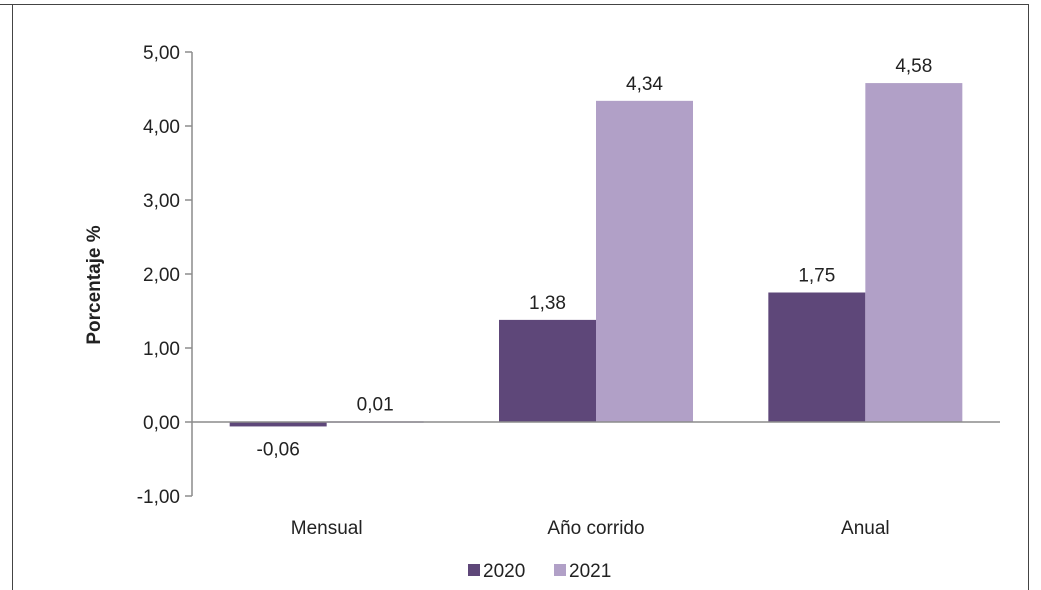 The image size is (1041, 590). Describe the element at coordinates (12, 297) in the screenshot. I see `frame-left-border` at that location.